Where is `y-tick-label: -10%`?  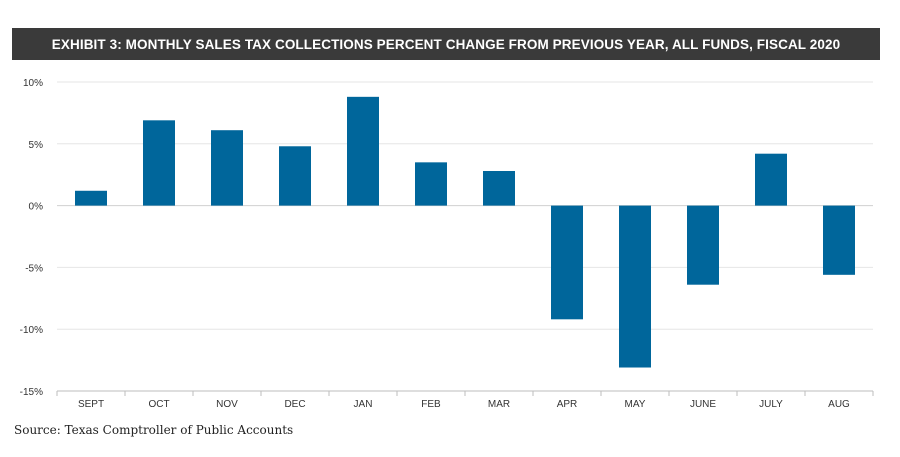 y-tick-label: -10% is located at coordinates (31, 330).